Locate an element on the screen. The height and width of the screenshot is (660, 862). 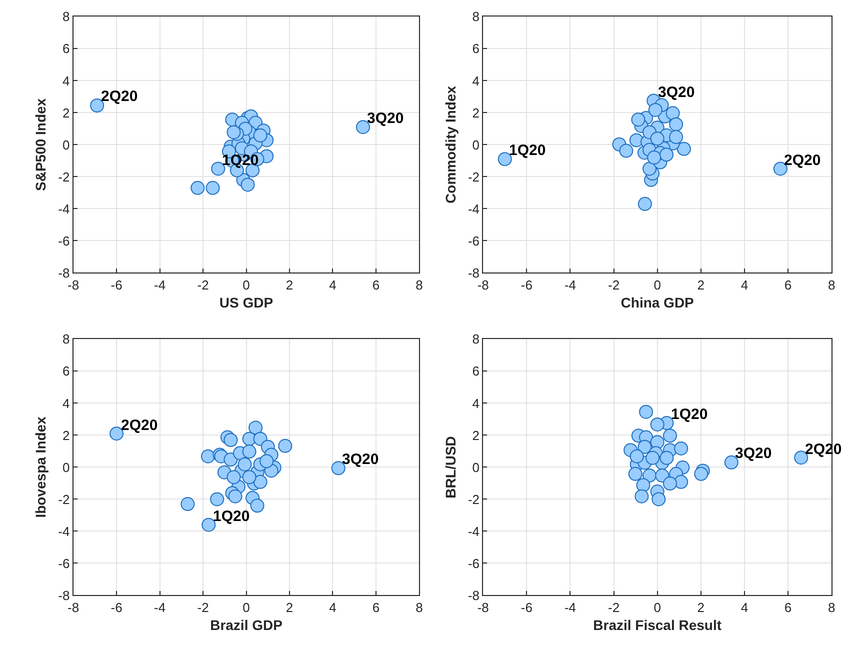
y-axis-title: Ibovespa Index is located at coordinates (40, 467).